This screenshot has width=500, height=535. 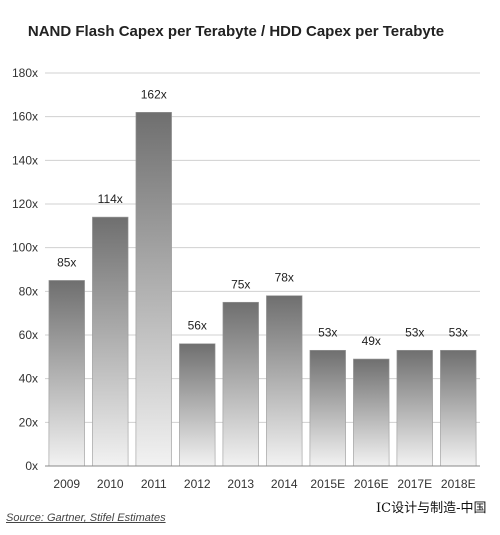 I want to click on x-tick-label: 2012, so click(x=197, y=484).